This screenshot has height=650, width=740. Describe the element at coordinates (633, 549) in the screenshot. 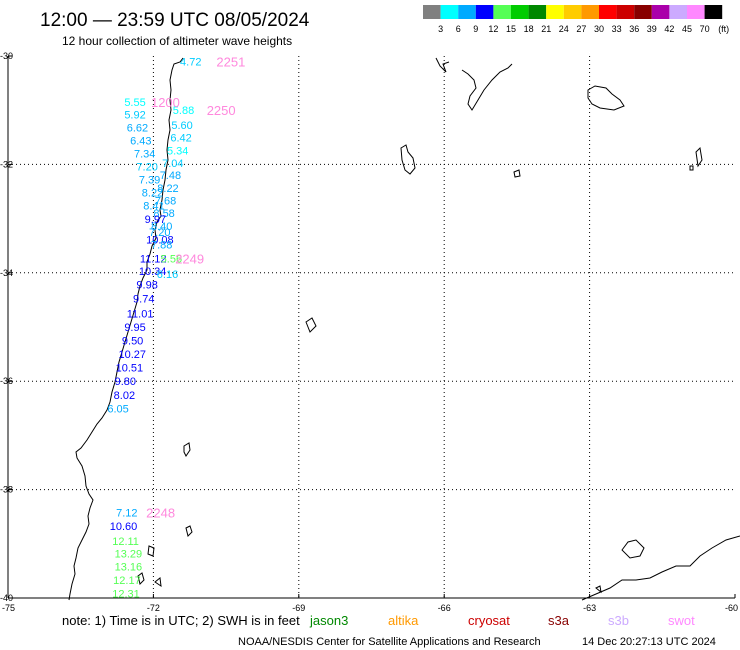

I see `argentina-bay` at that location.